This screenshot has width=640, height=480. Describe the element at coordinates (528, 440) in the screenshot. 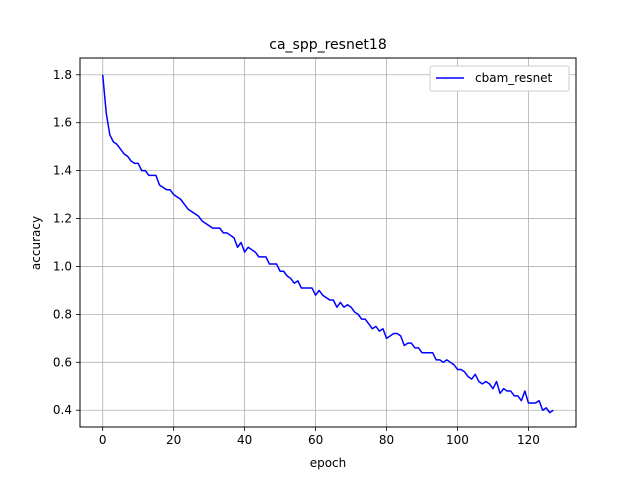

I see `x-tick-label: 120` at that location.